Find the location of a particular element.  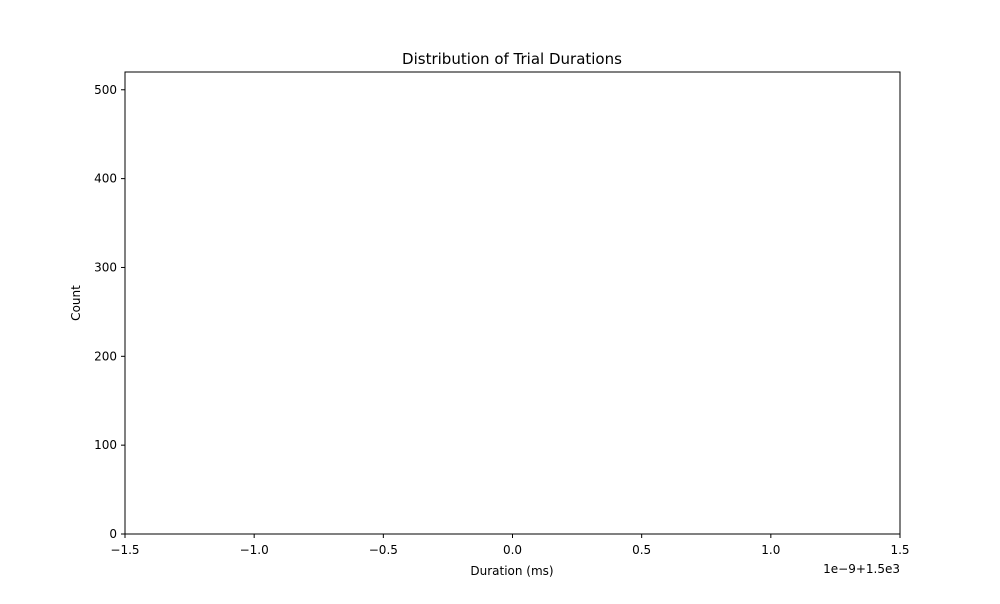

x-axis-offset-label: 1e−9+1.5e3 is located at coordinates (861, 569).